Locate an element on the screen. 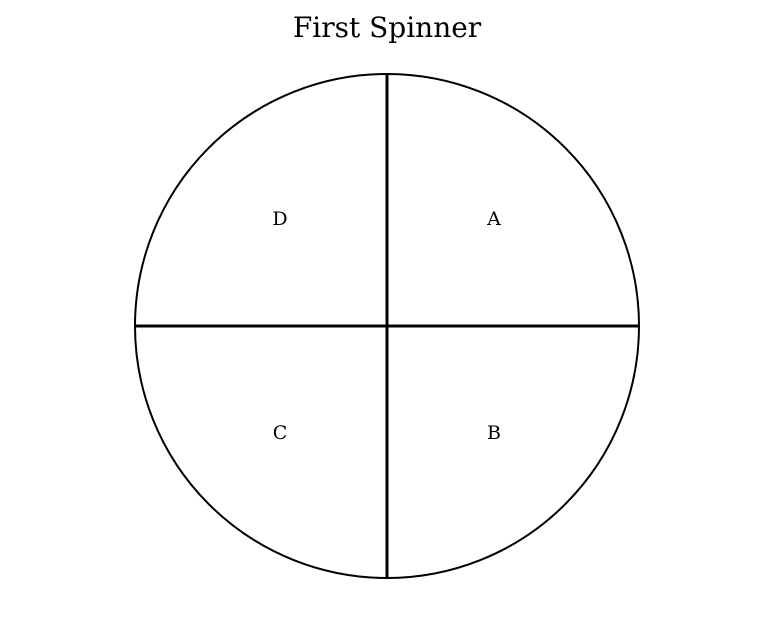  sector-label-c: C is located at coordinates (280, 433).